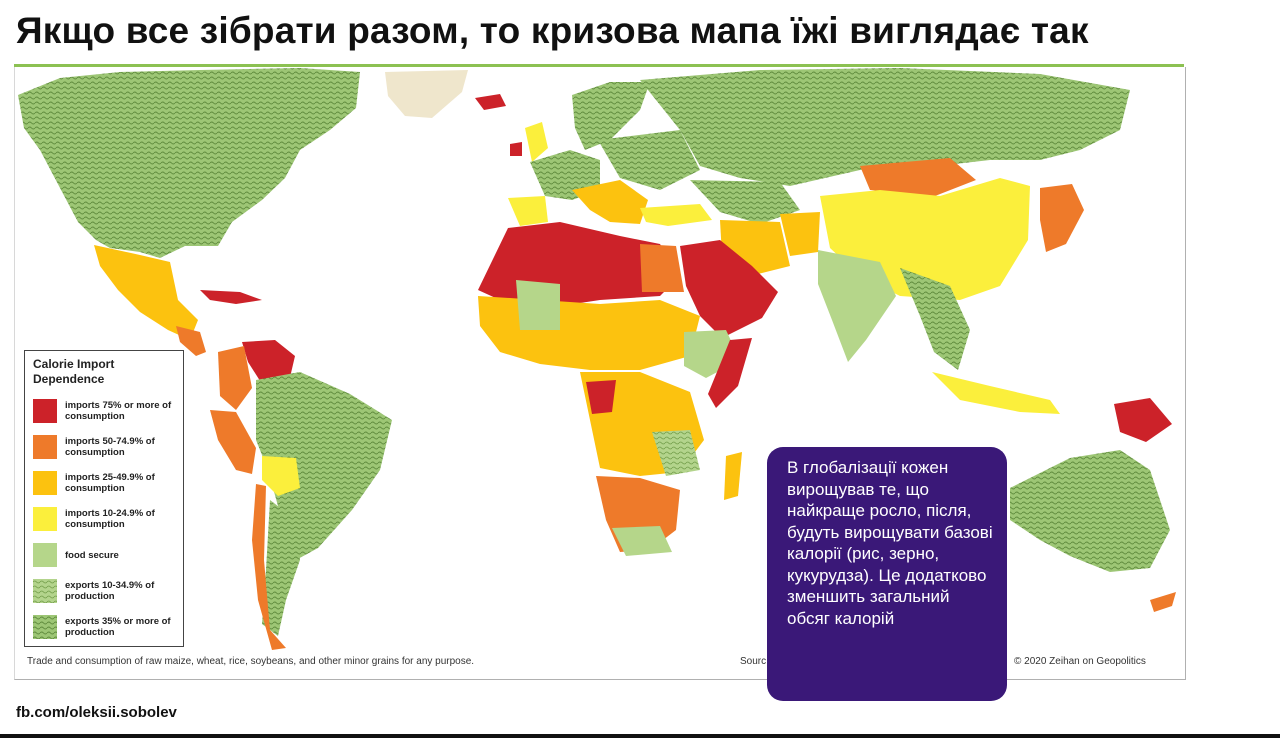 The width and height of the screenshot is (1280, 738). What do you see at coordinates (733, 476) in the screenshot?
I see `madagascar-region` at bounding box center [733, 476].